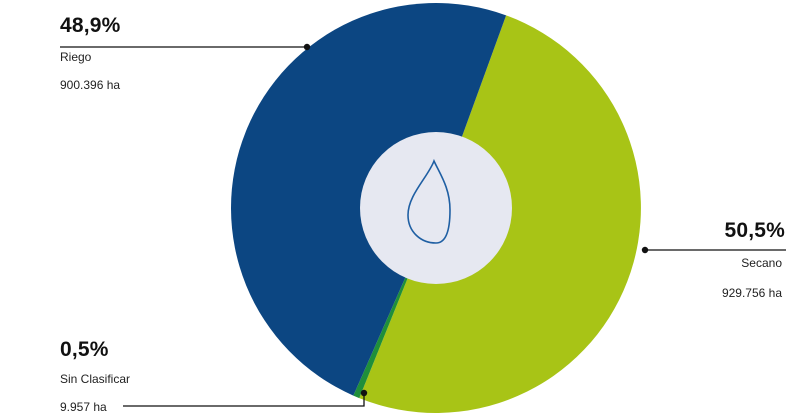 This screenshot has width=792, height=414. What do you see at coordinates (90, 25) in the screenshot?
I see `riego-percent: 48,9%` at bounding box center [90, 25].